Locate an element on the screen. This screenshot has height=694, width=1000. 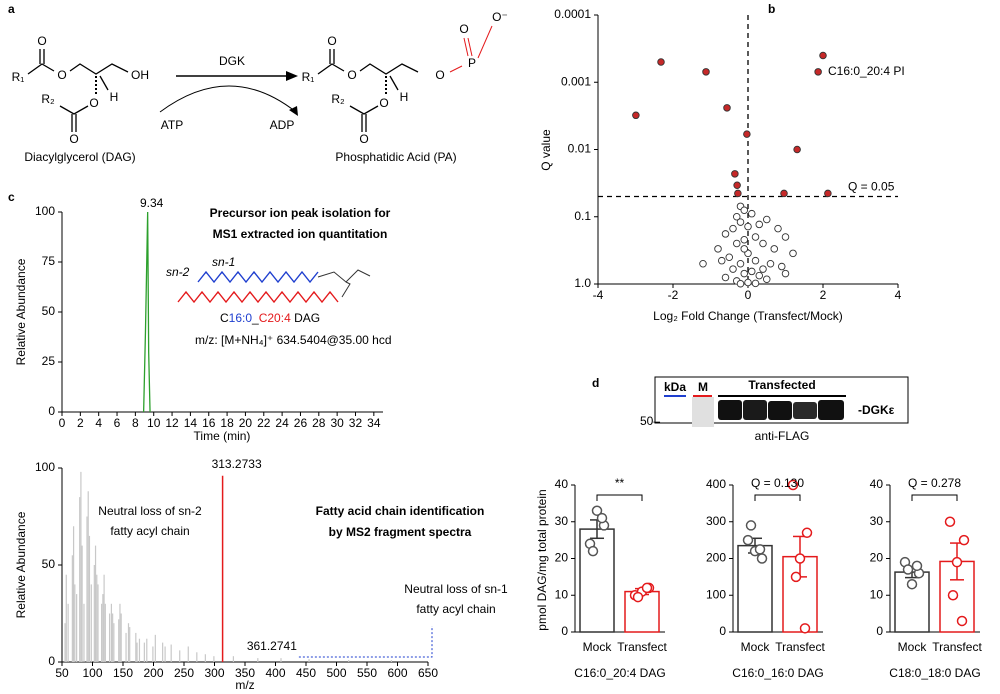
blot-mock: M is located at coordinates (703, 387).